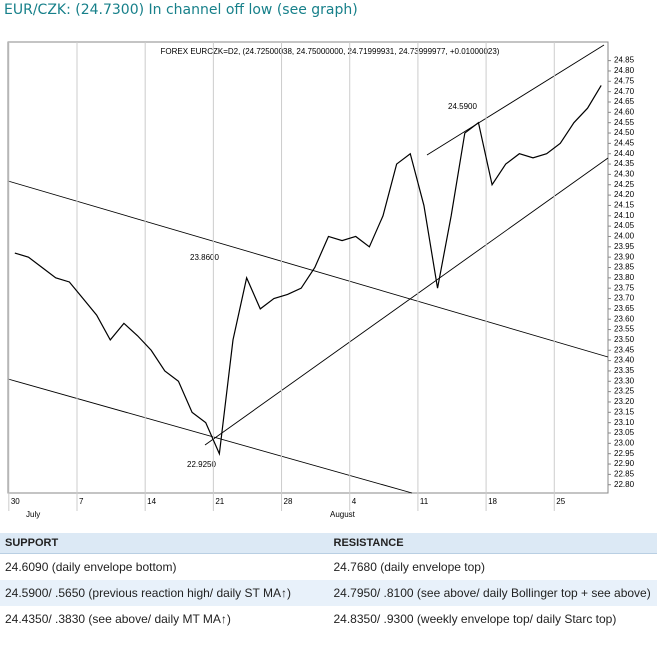 The image size is (657, 661). I want to click on y-tick-label: 22.90, so click(624, 463).